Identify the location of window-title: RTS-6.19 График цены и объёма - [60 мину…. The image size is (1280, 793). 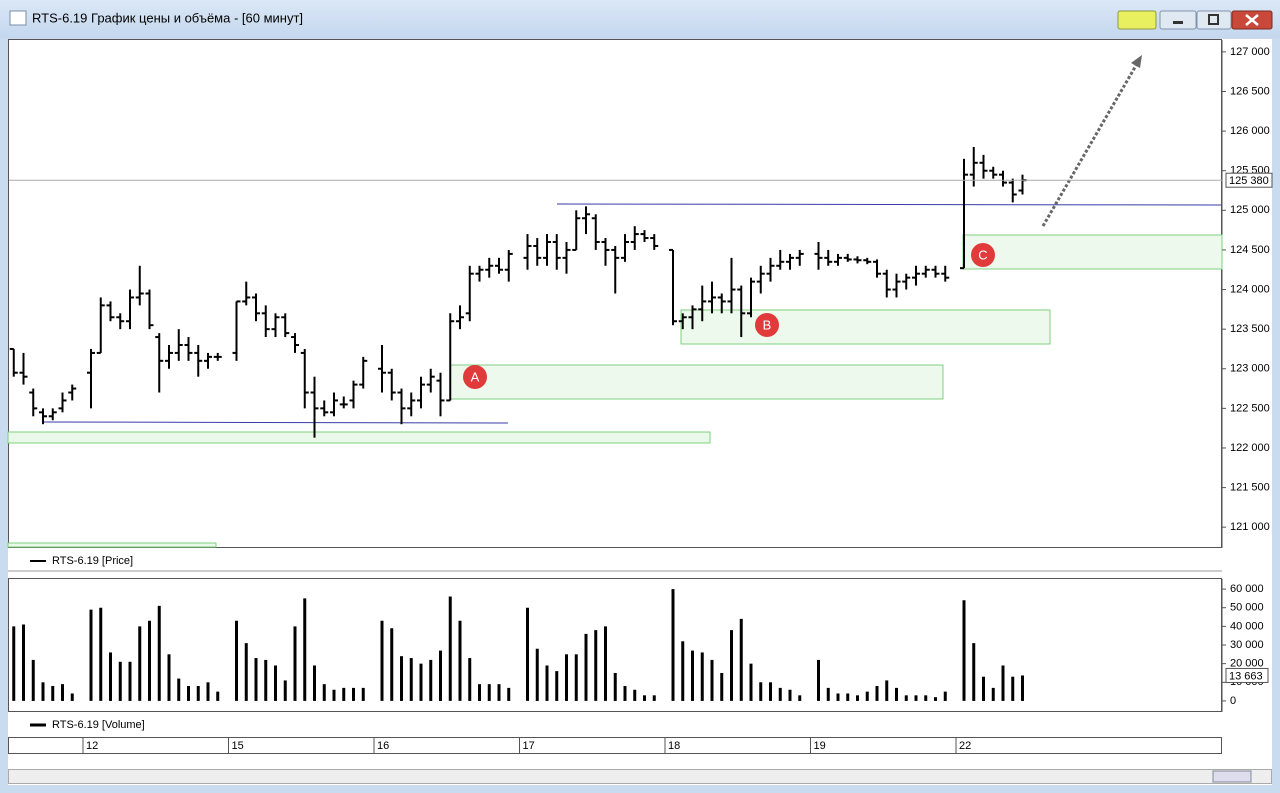
(167, 17).